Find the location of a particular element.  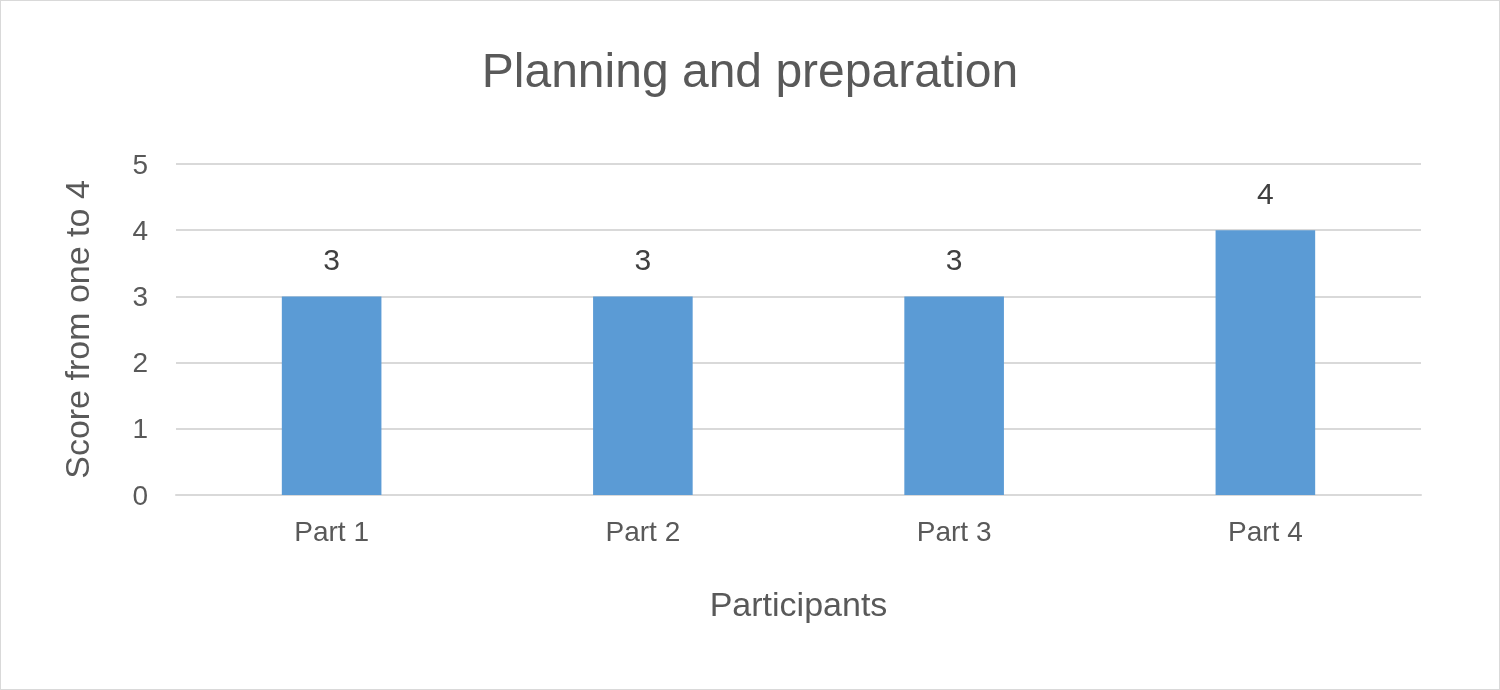

y-tick-label: 3 is located at coordinates (140, 296).